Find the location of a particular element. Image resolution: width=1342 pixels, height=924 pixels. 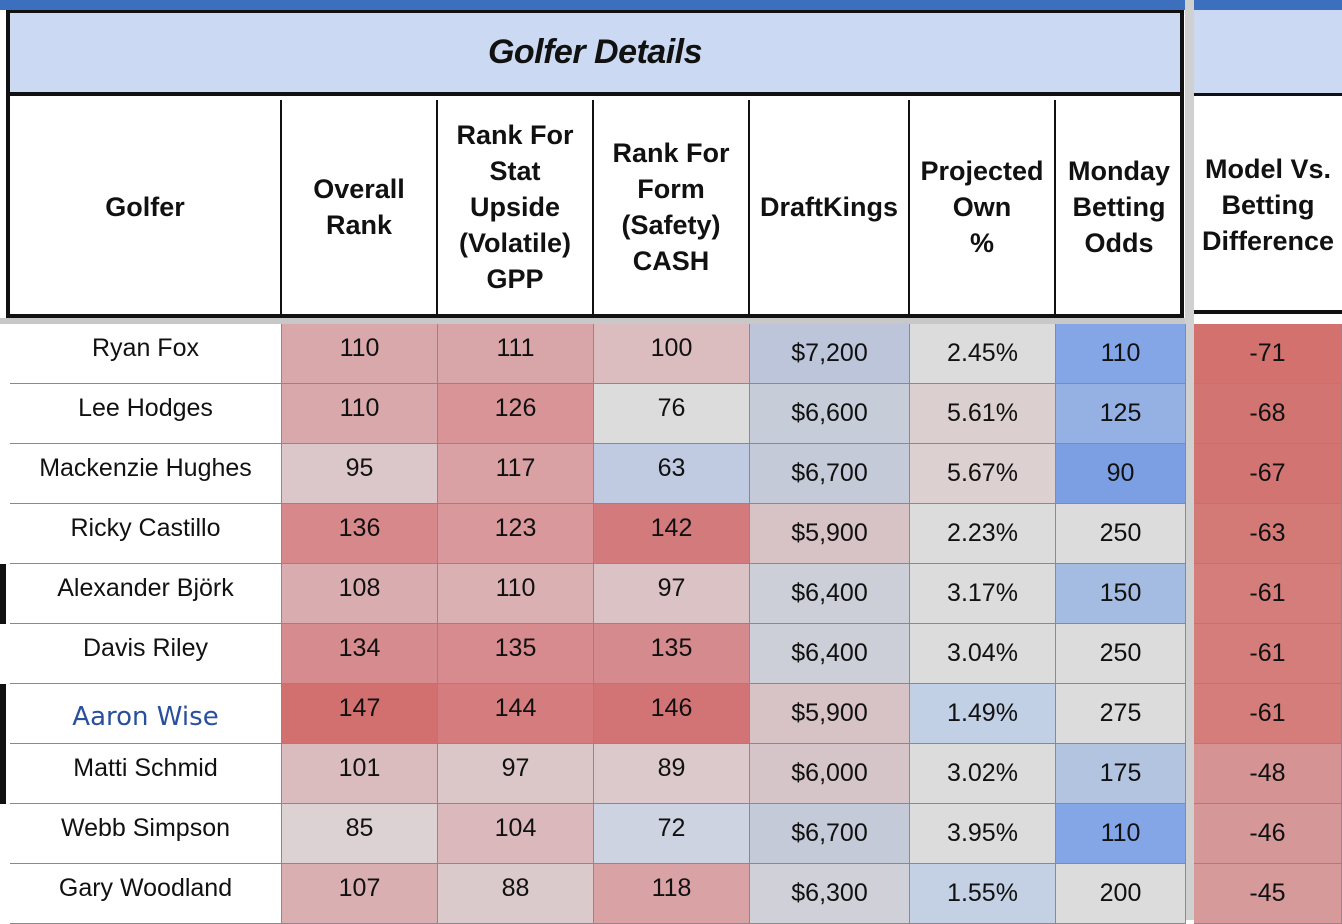

cell-overall-rank: 147 is located at coordinates (360, 714).